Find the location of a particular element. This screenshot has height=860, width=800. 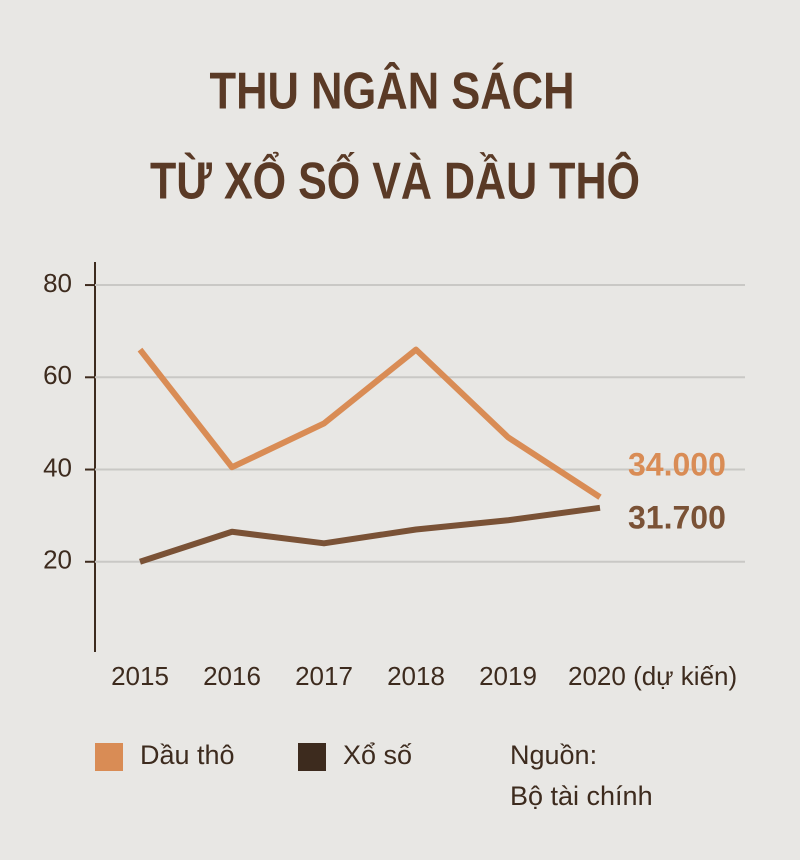

source: Bộ tài chính is located at coordinates (581, 796).